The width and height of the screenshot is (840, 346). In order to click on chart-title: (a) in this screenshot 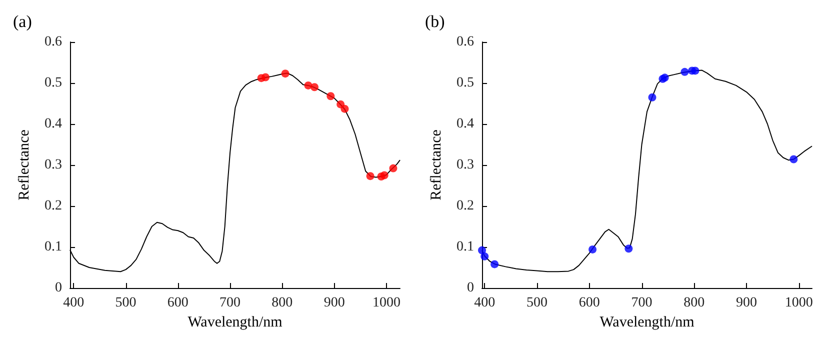, I will do `click(22, 21)`.